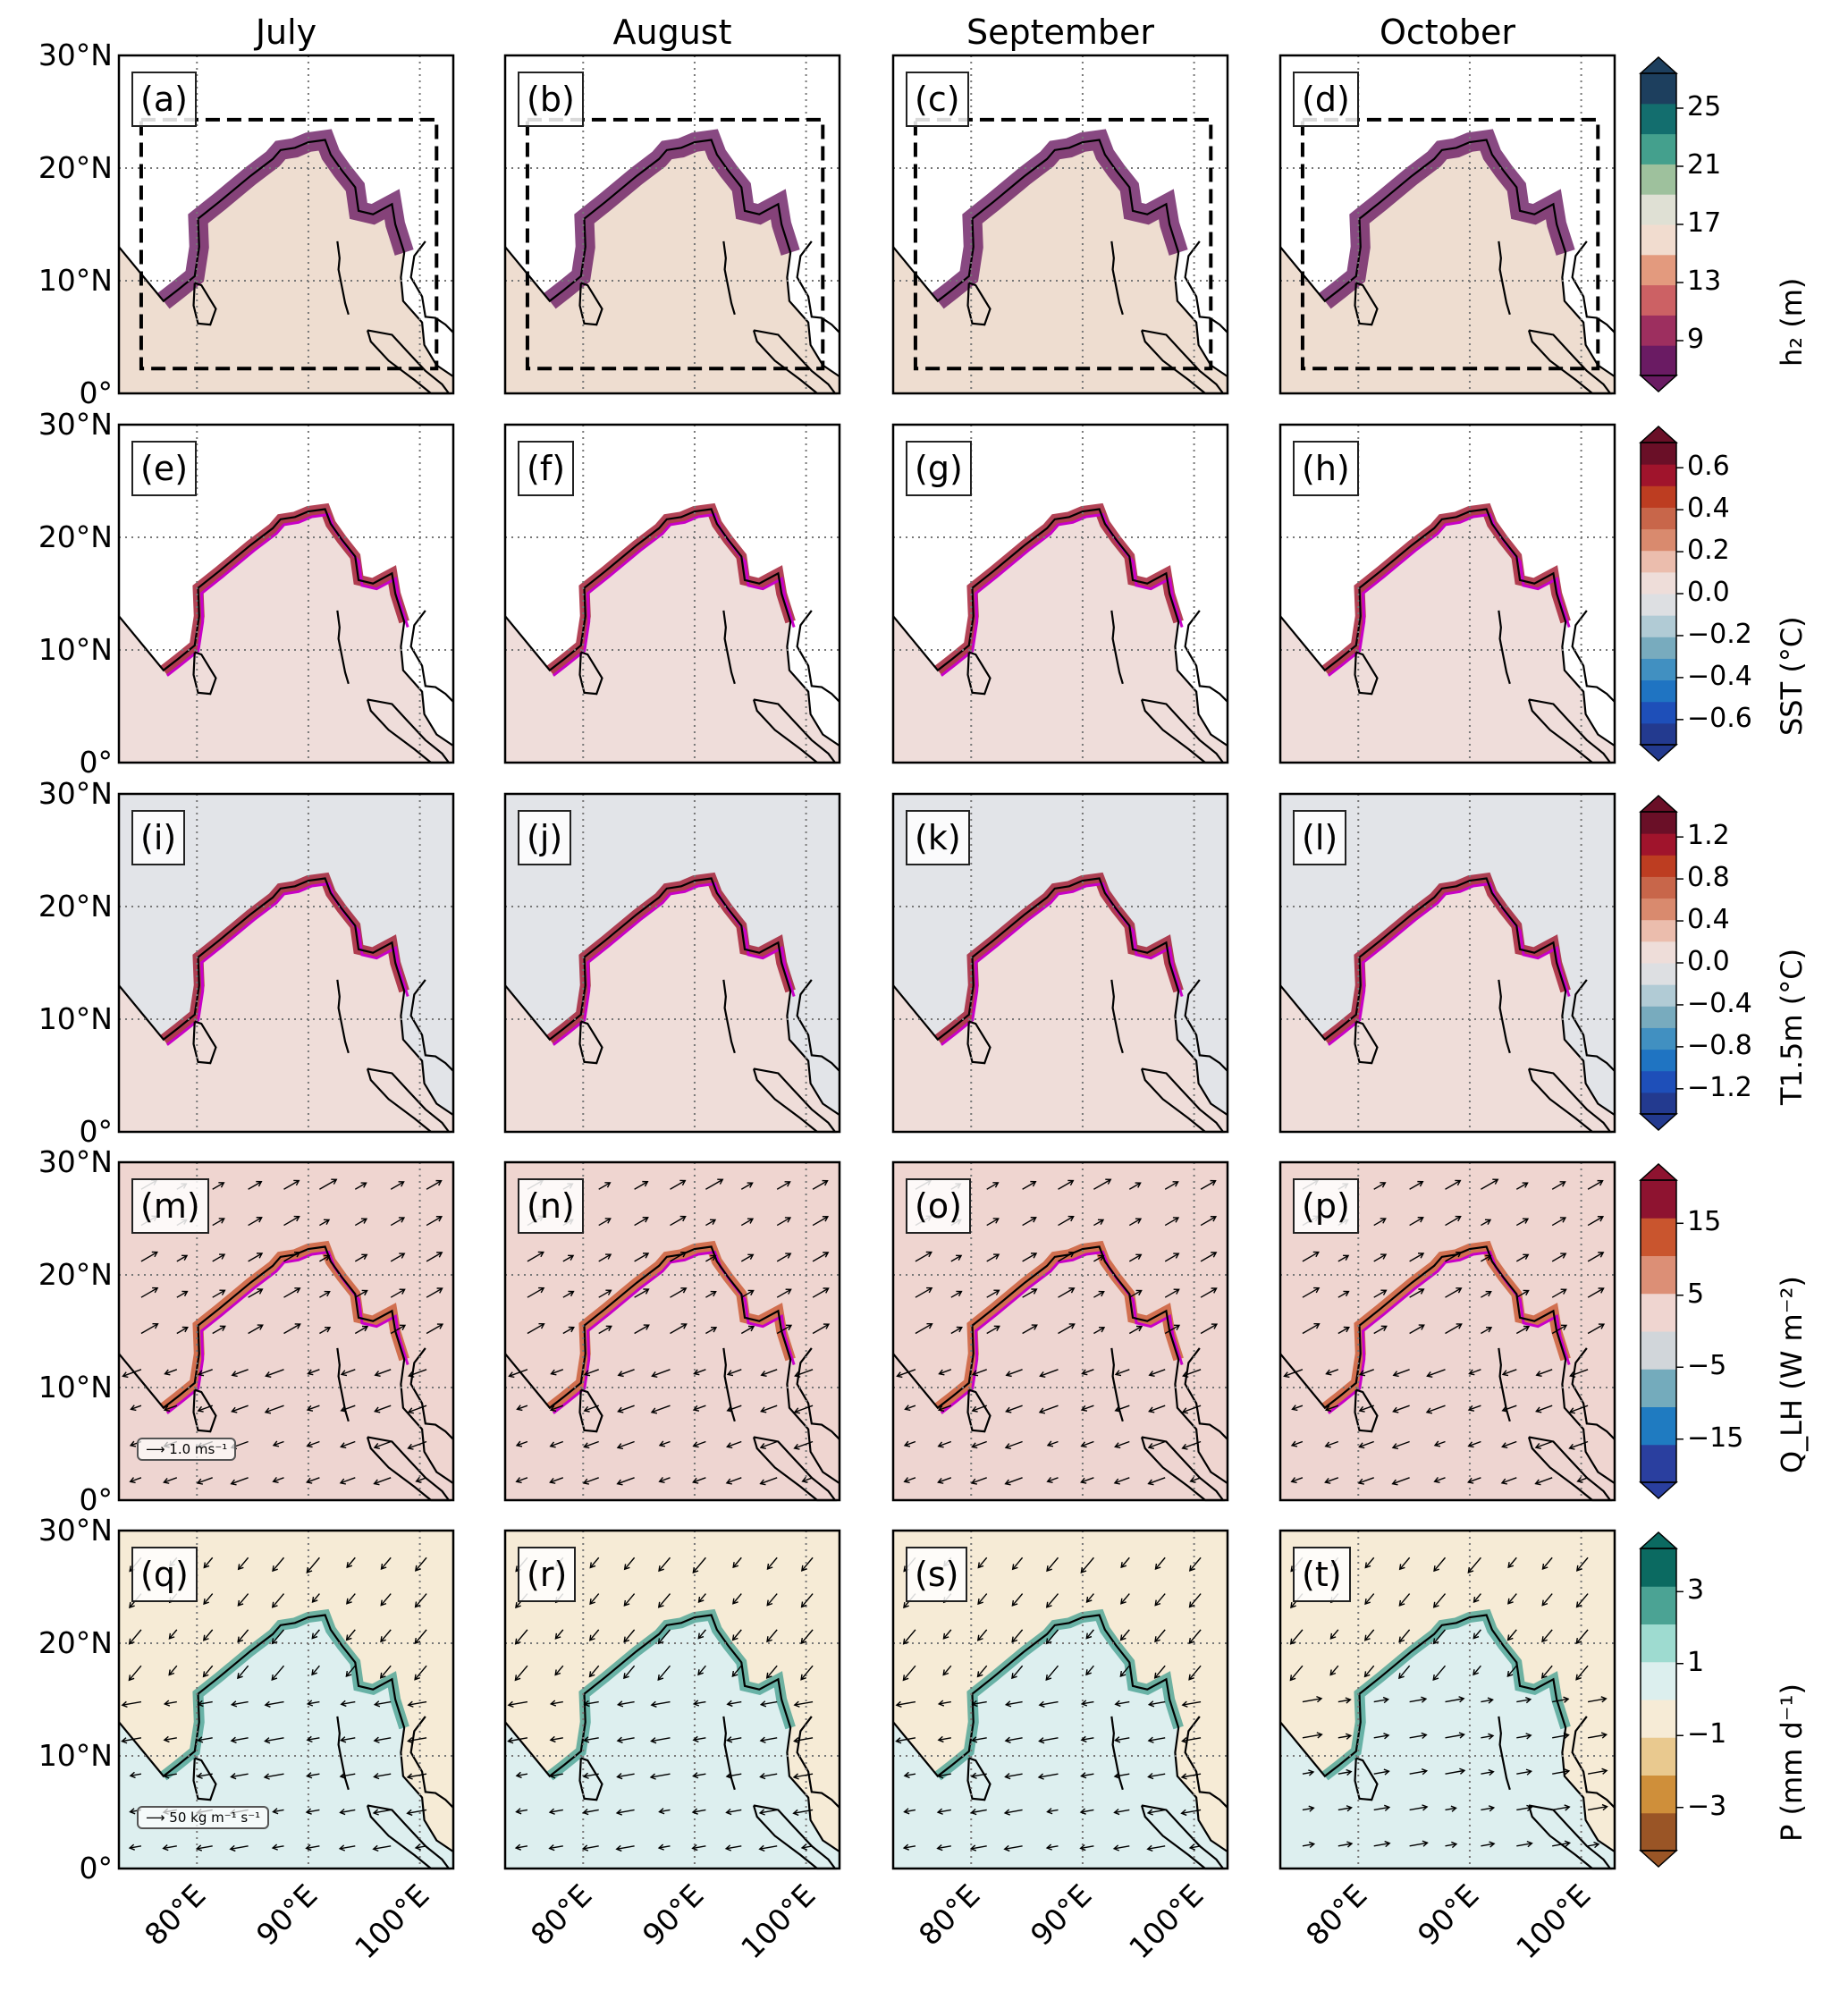 This screenshot has height=1991, width=1848. I want to click on land-area, so click(672, 955).